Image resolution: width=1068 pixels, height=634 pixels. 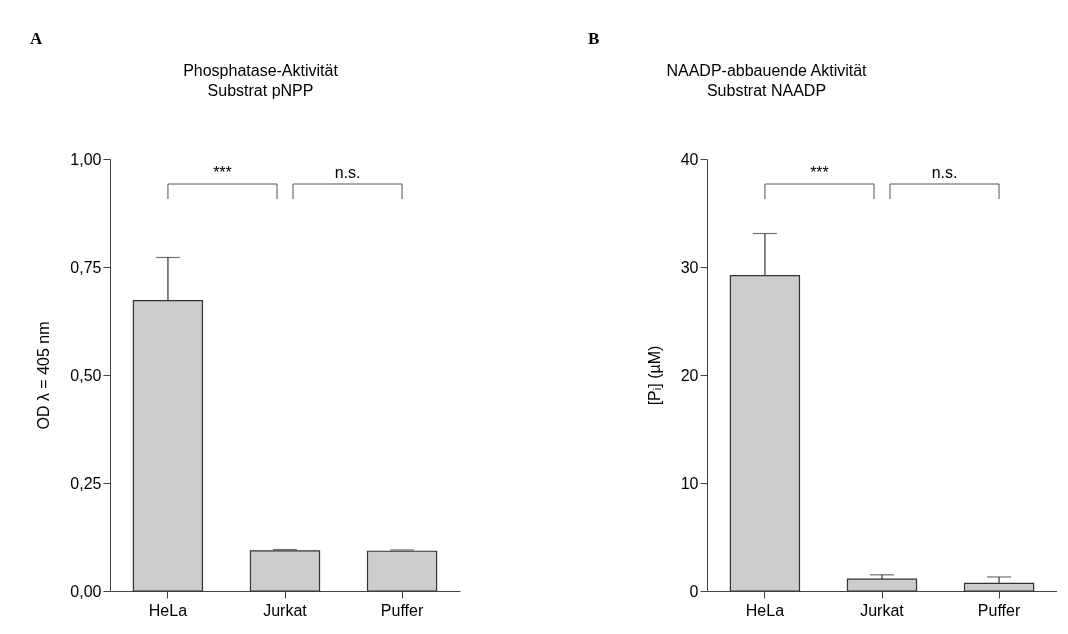 I want to click on chart-subtitle: Substrat NAADP, so click(x=766, y=90).